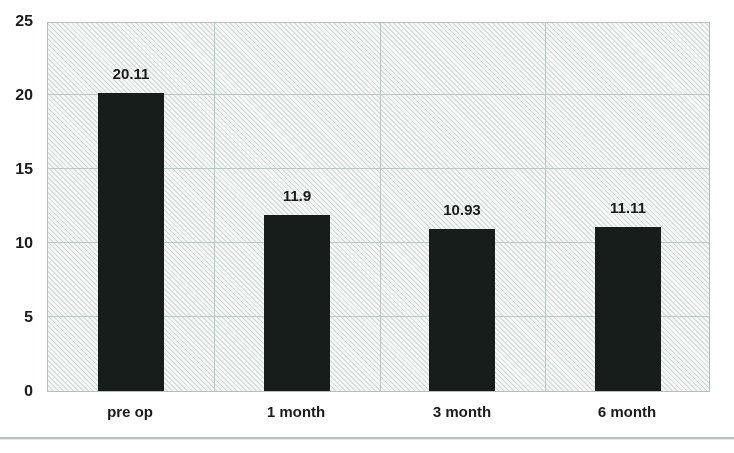 The height and width of the screenshot is (453, 734). What do you see at coordinates (28, 391) in the screenshot?
I see `y-tick-label: 0` at bounding box center [28, 391].